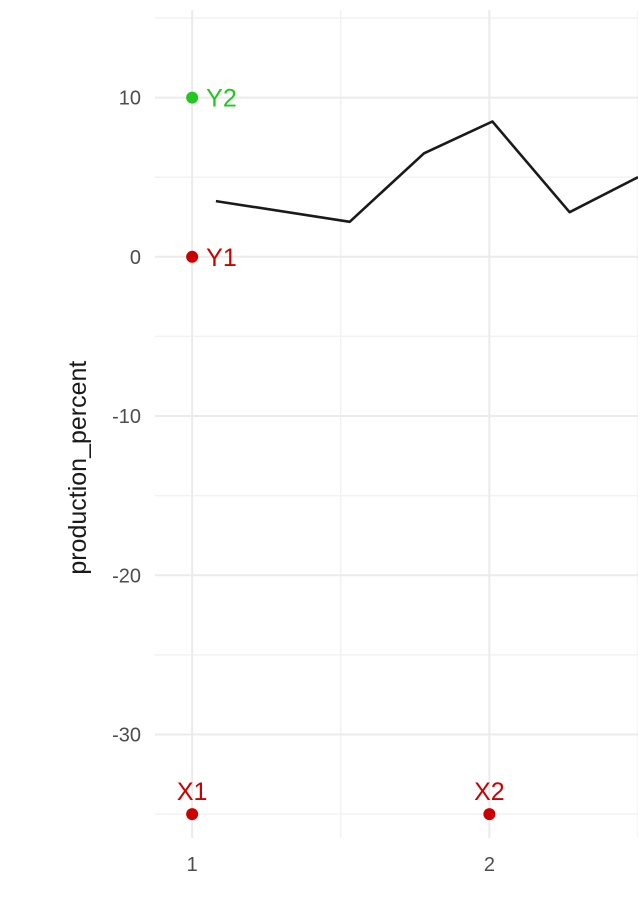 Image resolution: width=638 pixels, height=920 pixels. Describe the element at coordinates (489, 865) in the screenshot. I see `x-tick-label: 2` at that location.